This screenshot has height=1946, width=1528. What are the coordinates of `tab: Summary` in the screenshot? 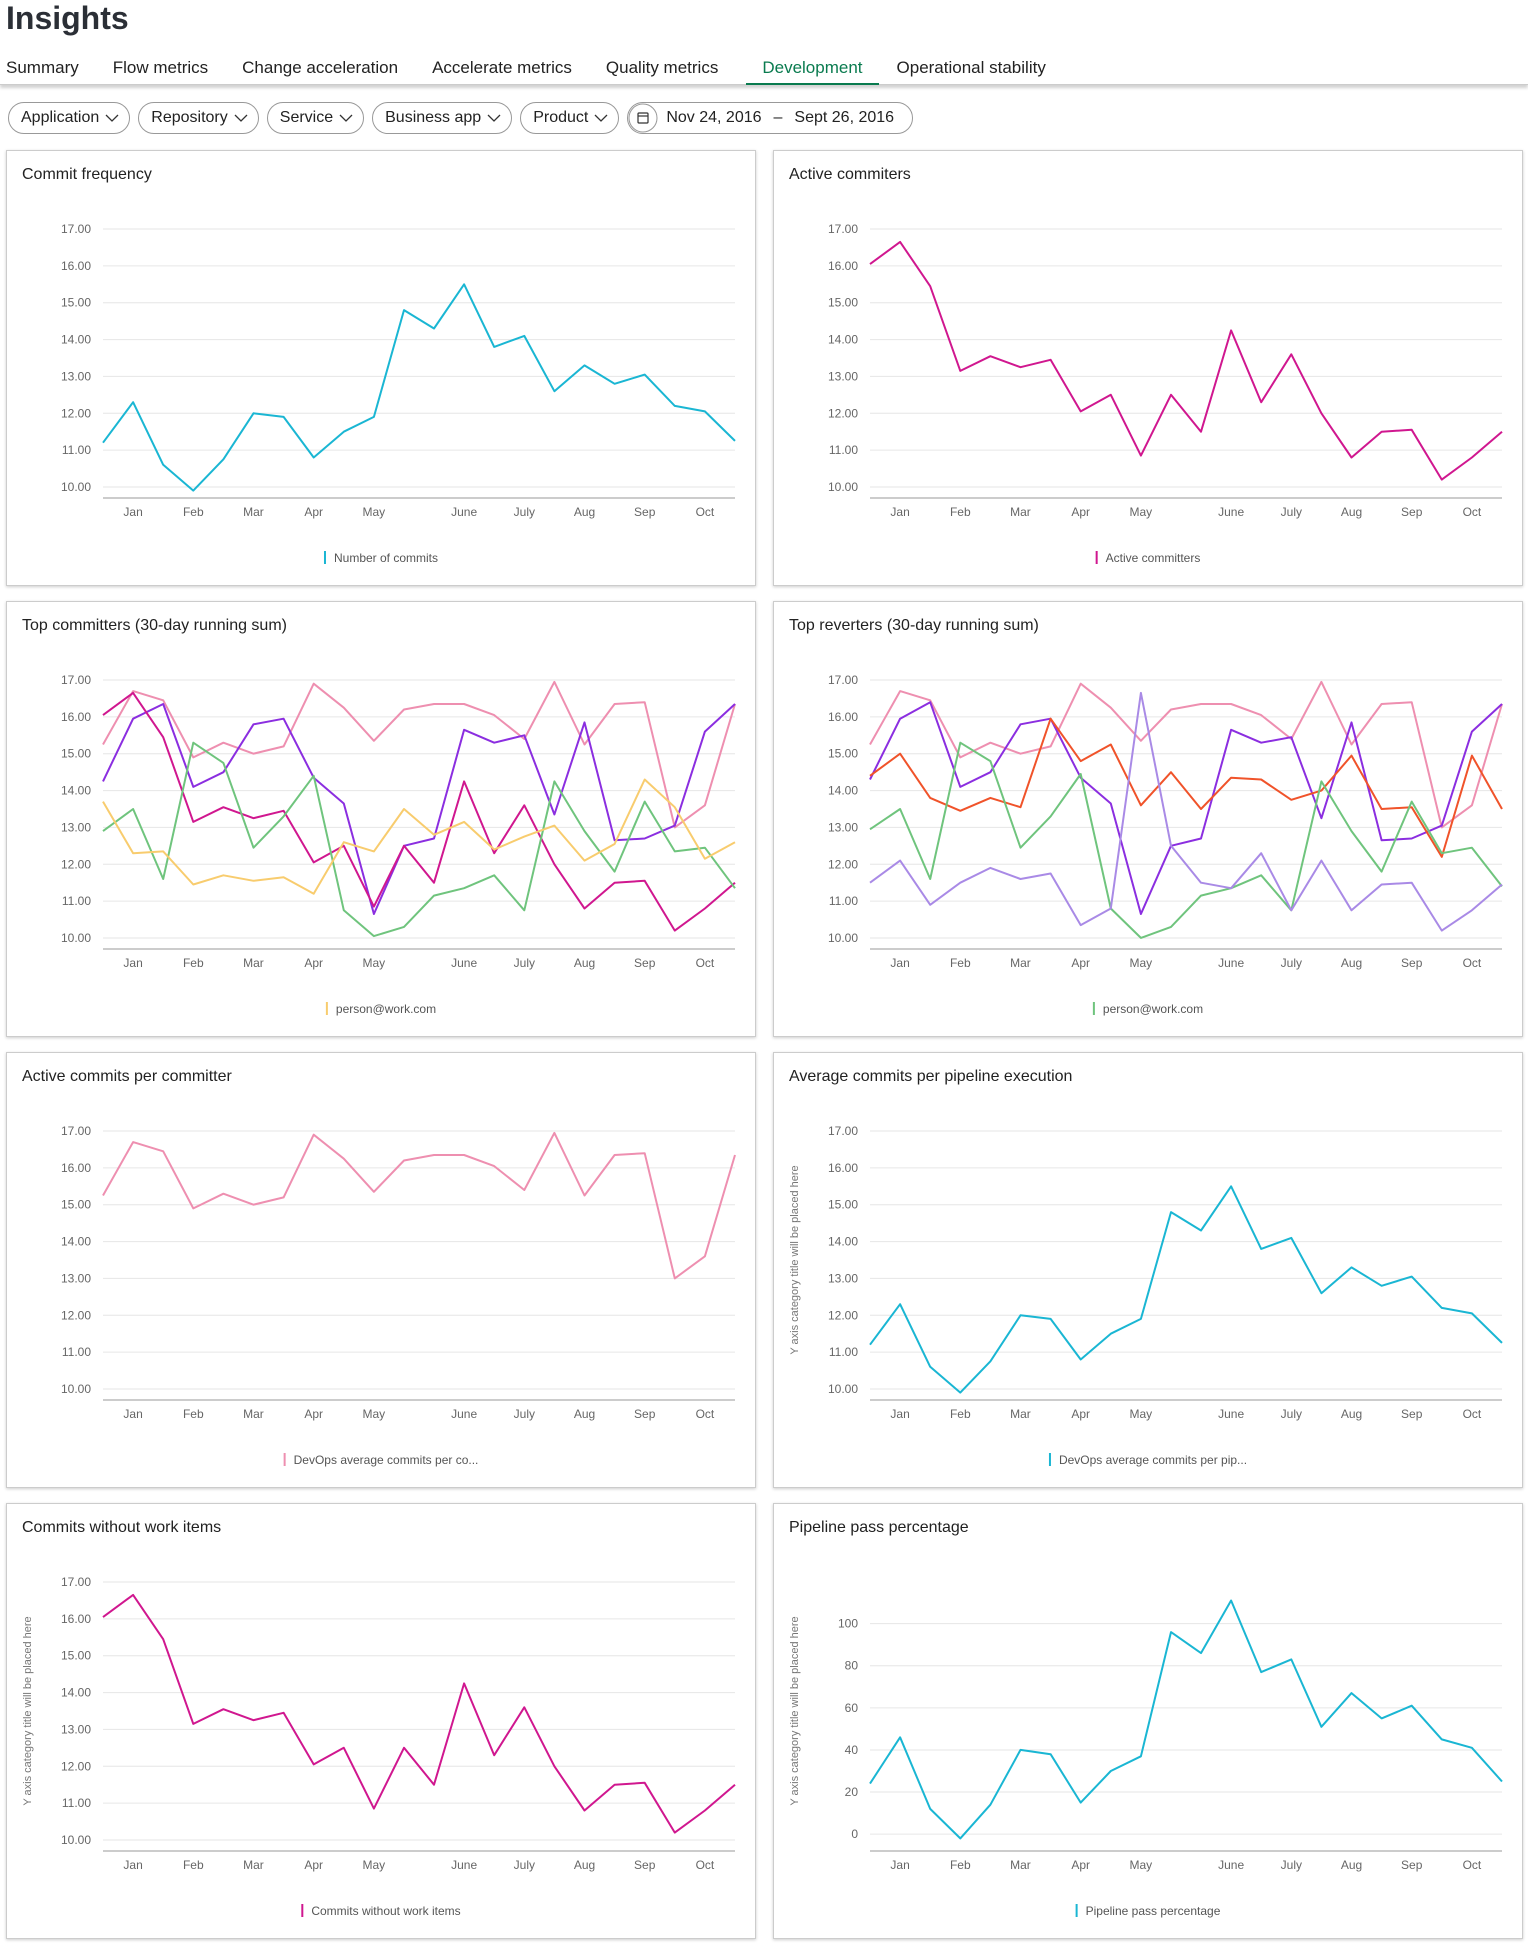 It's located at (42, 67).